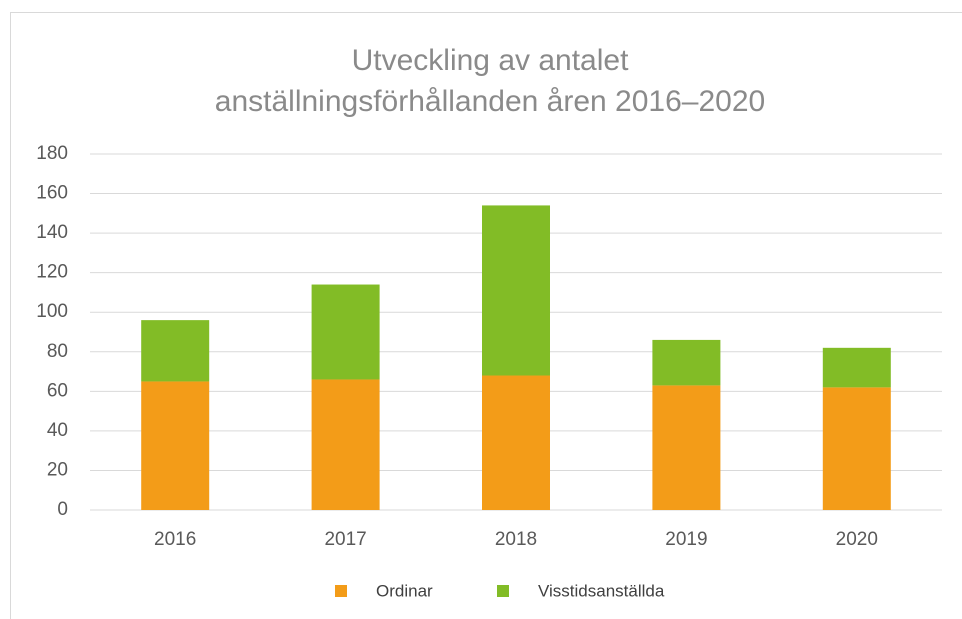 This screenshot has height=619, width=962. Describe the element at coordinates (52, 153) in the screenshot. I see `y-tick-label: 180` at that location.